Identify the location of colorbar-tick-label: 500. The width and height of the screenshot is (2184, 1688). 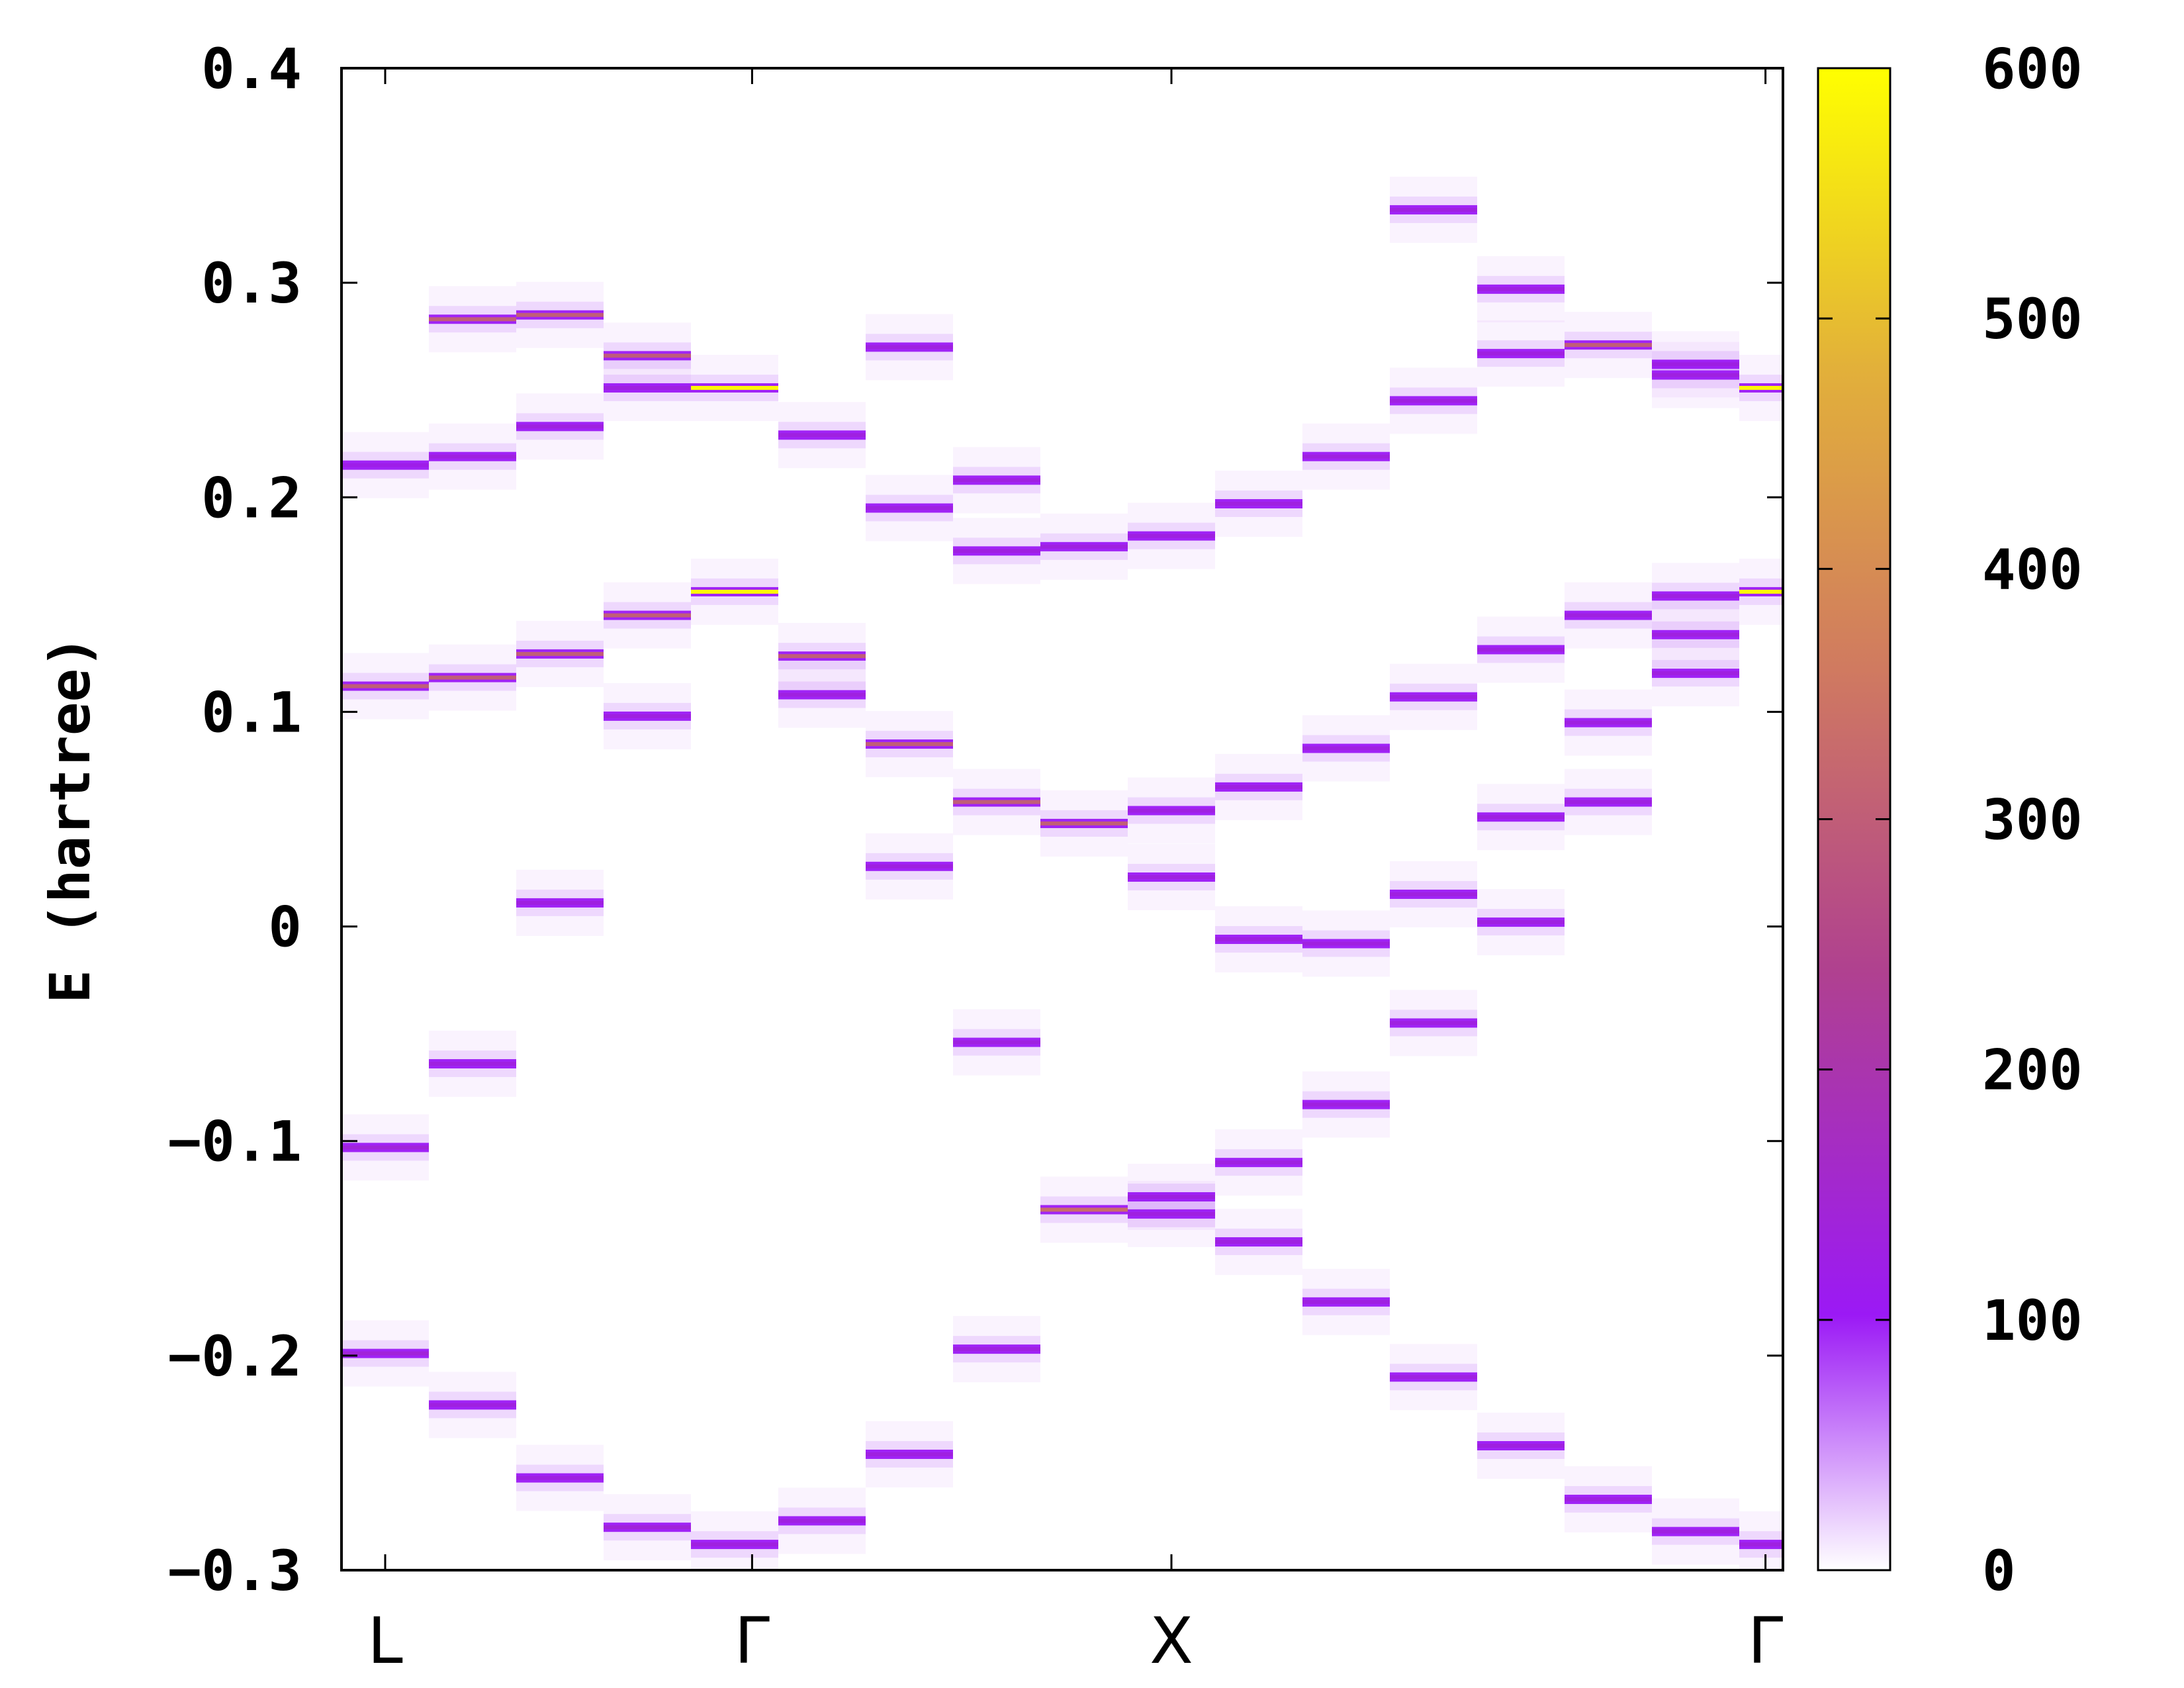
(2033, 319).